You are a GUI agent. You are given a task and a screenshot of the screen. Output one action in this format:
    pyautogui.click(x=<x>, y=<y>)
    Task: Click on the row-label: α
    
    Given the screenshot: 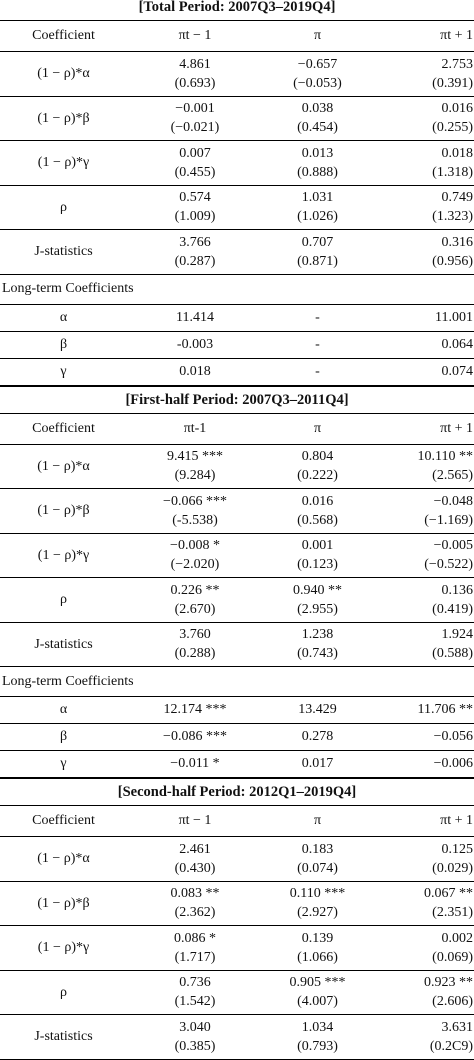 What is the action you would take?
    pyautogui.click(x=63, y=709)
    